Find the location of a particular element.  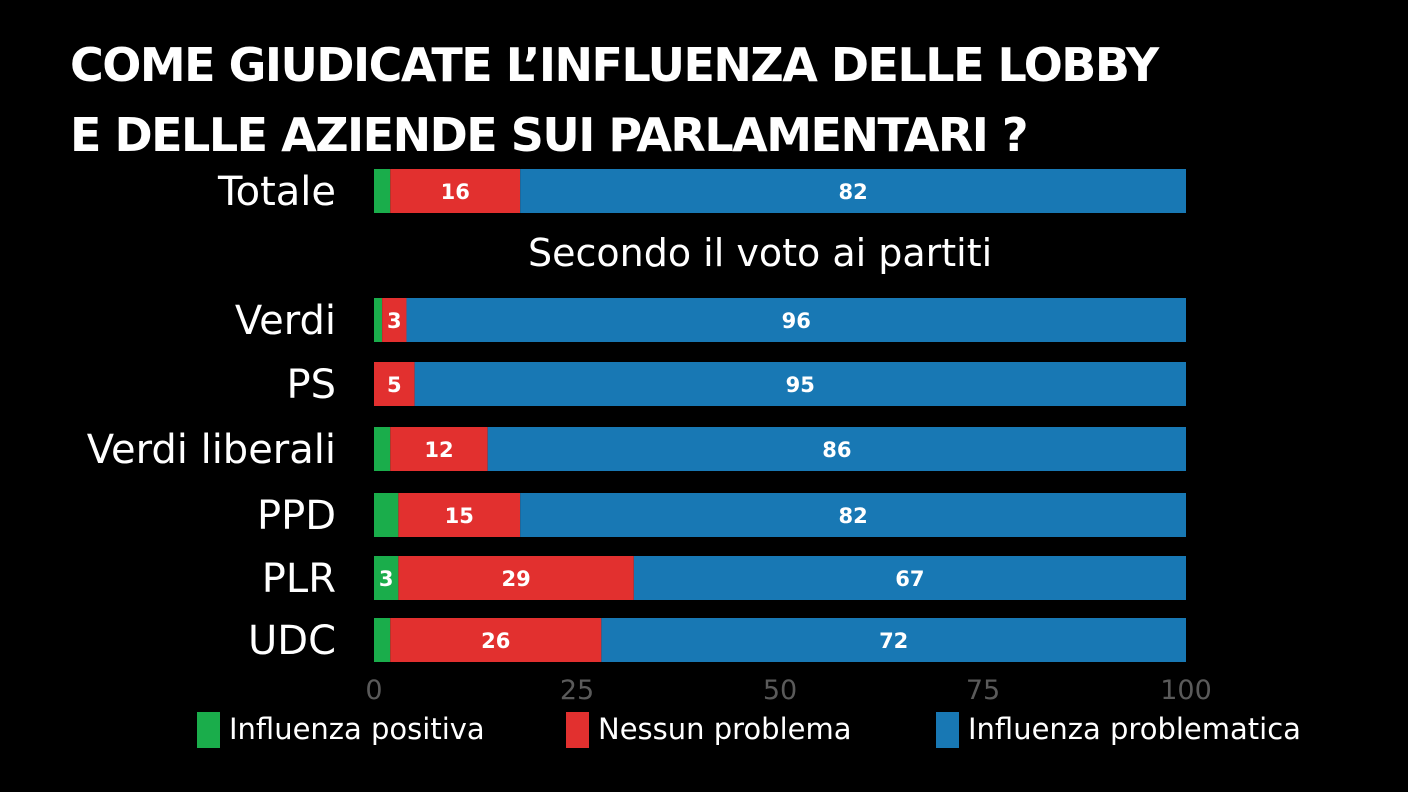

bar-plr-influenza-problematica is located at coordinates (909, 578).